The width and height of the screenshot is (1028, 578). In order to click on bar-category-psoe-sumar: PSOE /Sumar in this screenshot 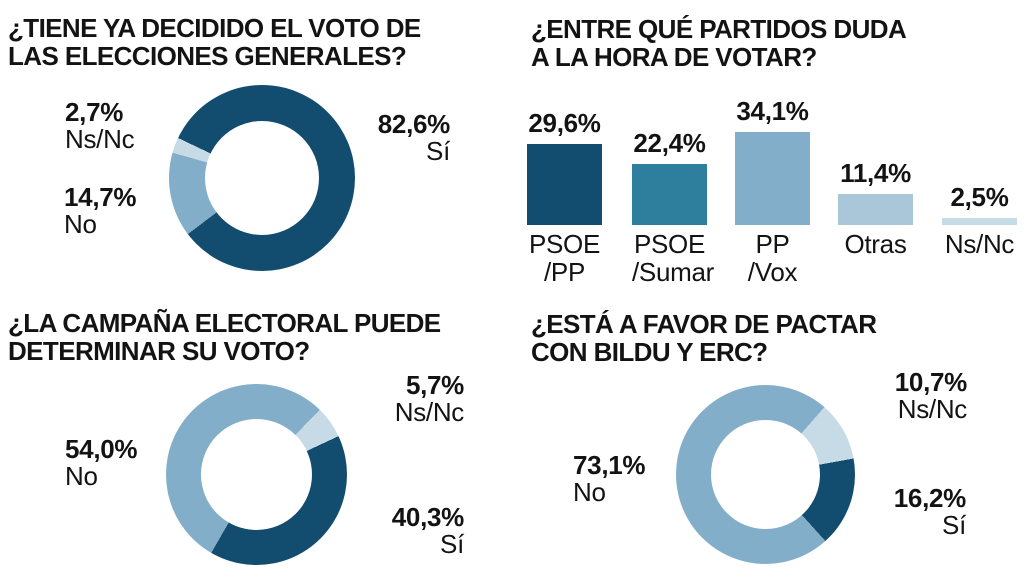, I will do `click(673, 258)`.